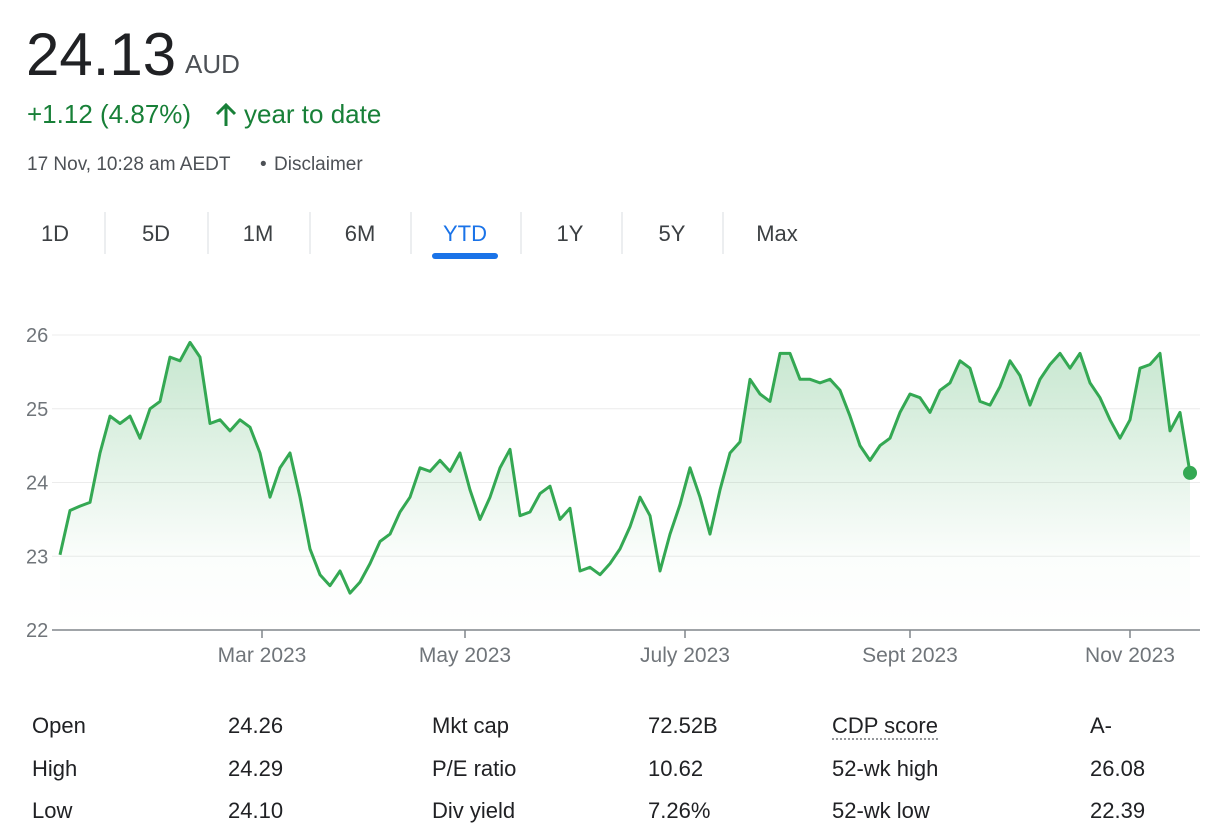 This screenshot has height=840, width=1216. I want to click on stat-value: 24.29, so click(255, 768).